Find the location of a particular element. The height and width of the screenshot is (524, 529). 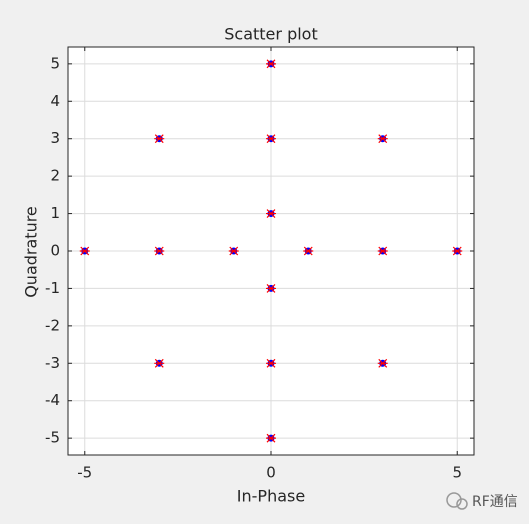

watermark: RF通信 is located at coordinates (482, 501).